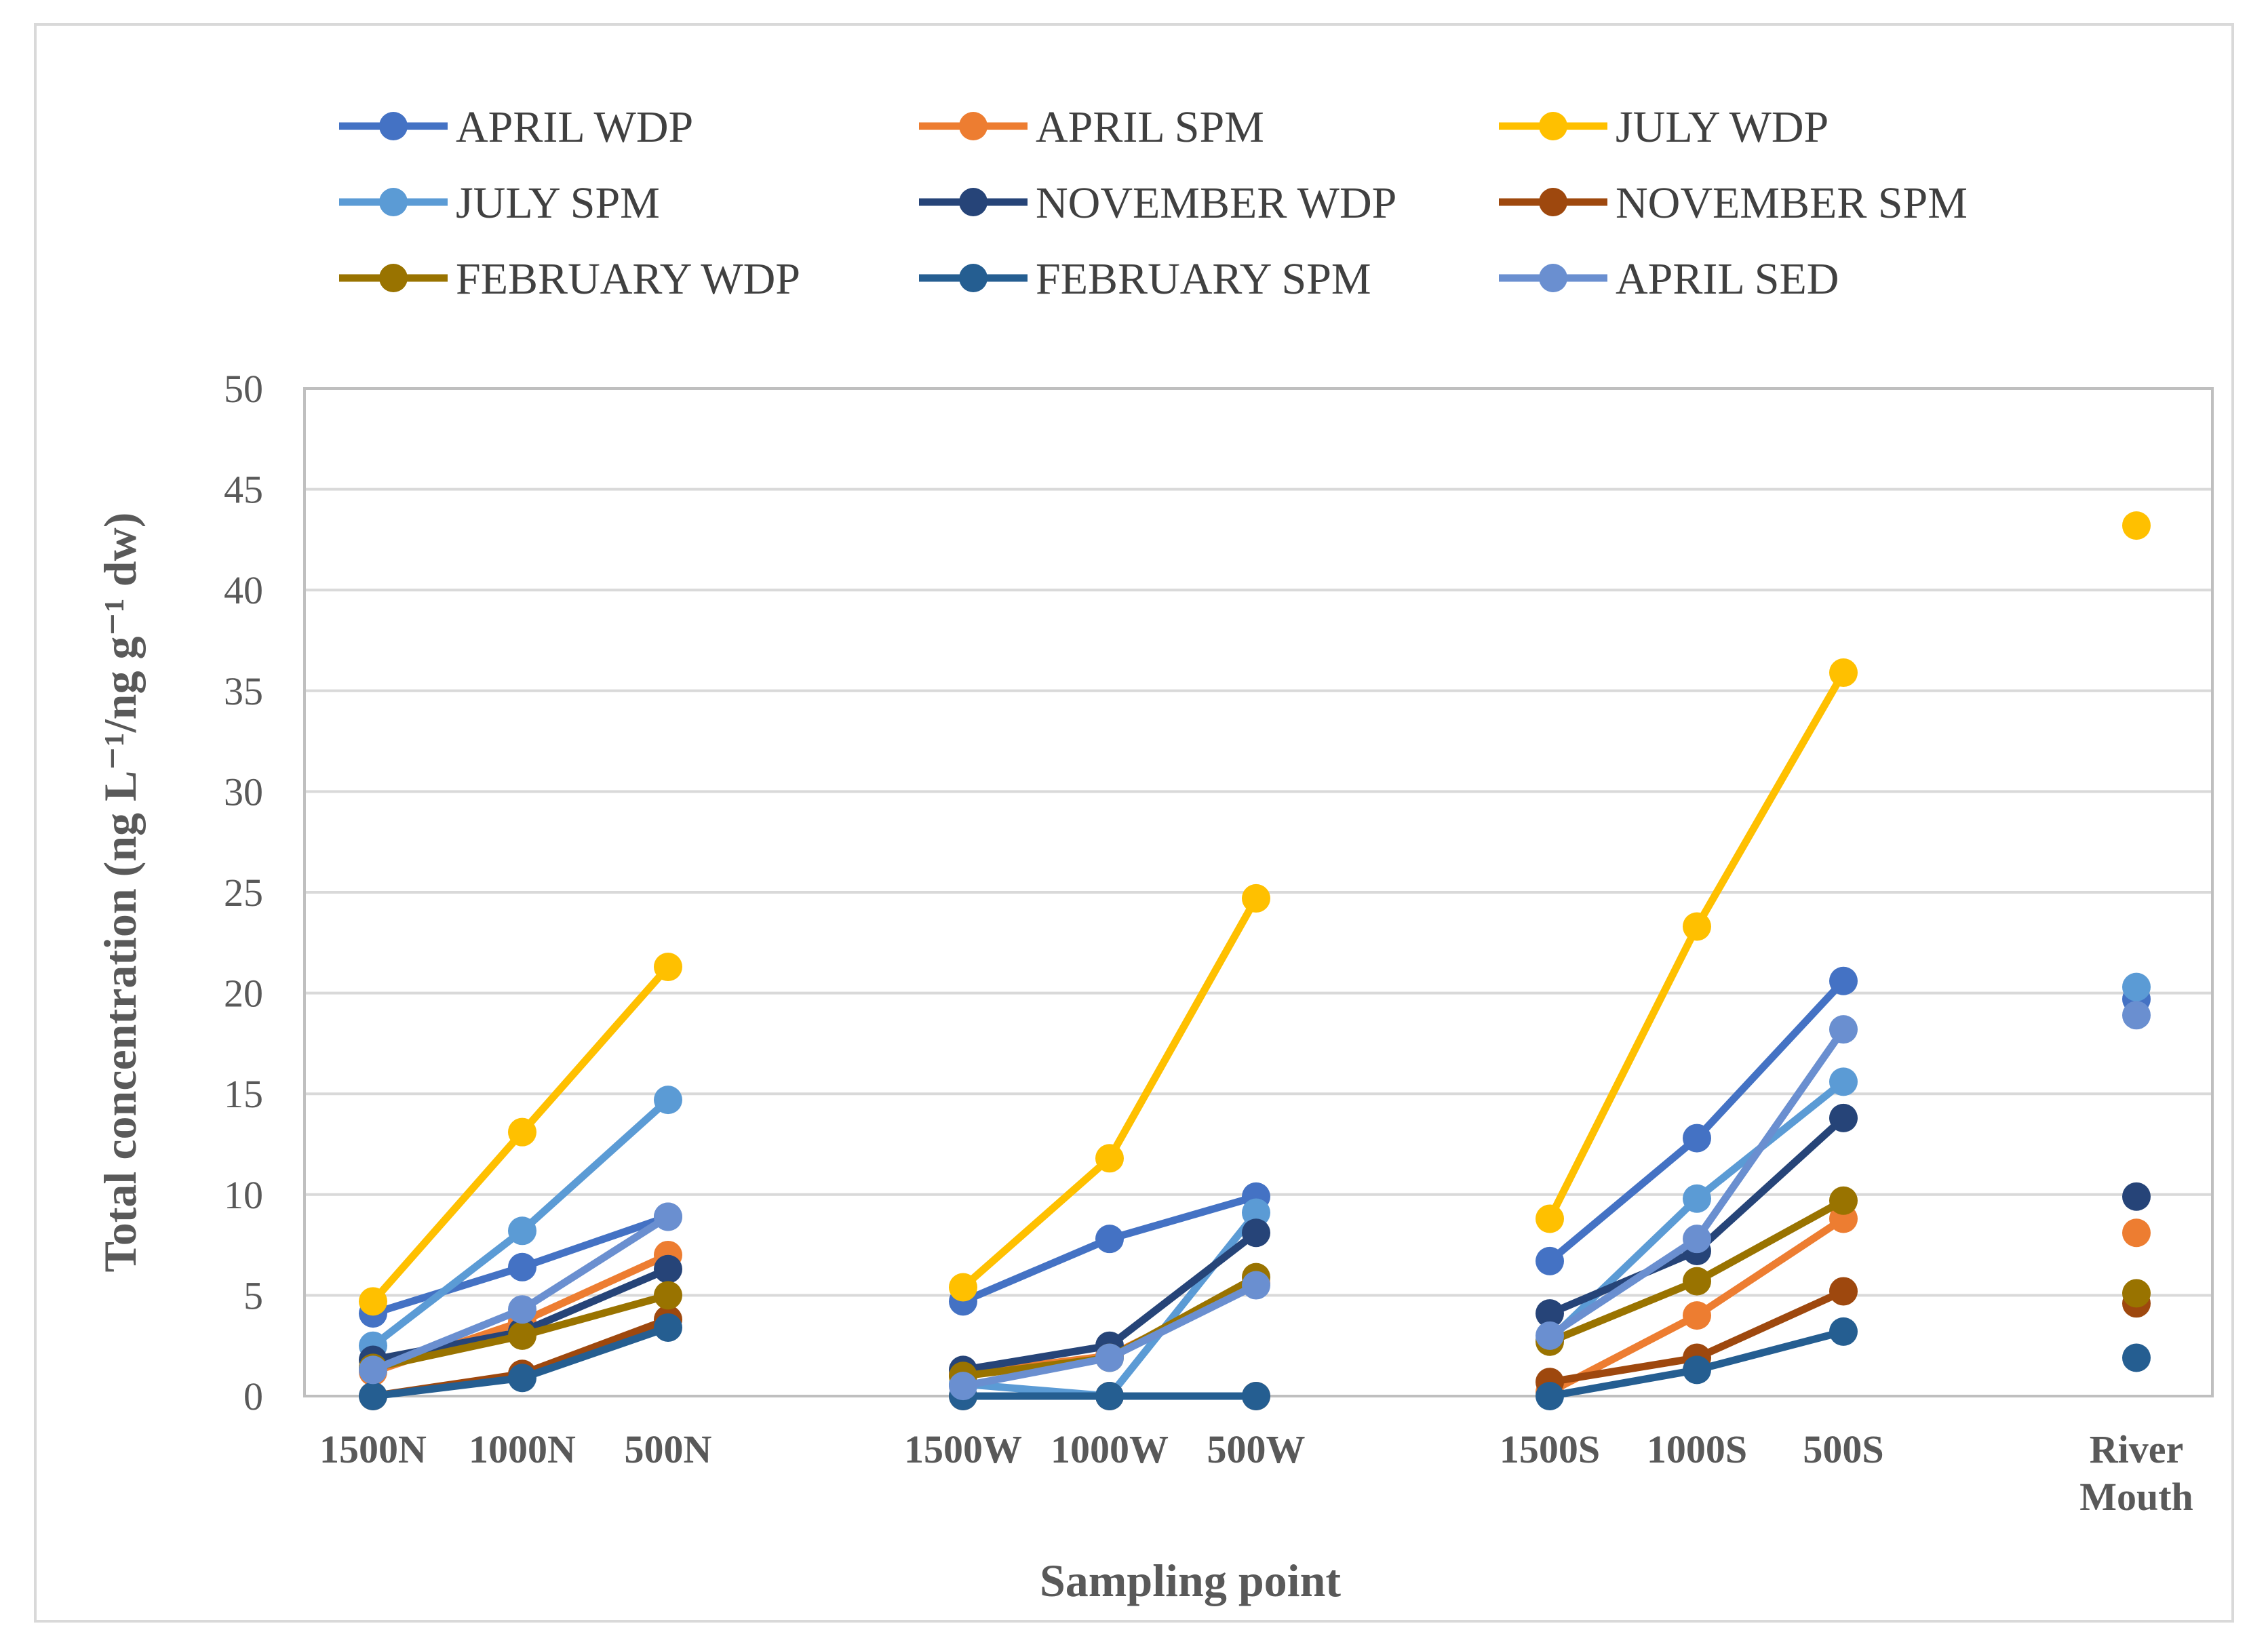 The height and width of the screenshot is (1649, 2268). Describe the element at coordinates (1256, 1449) in the screenshot. I see `x-tick-label-5: 500W` at that location.